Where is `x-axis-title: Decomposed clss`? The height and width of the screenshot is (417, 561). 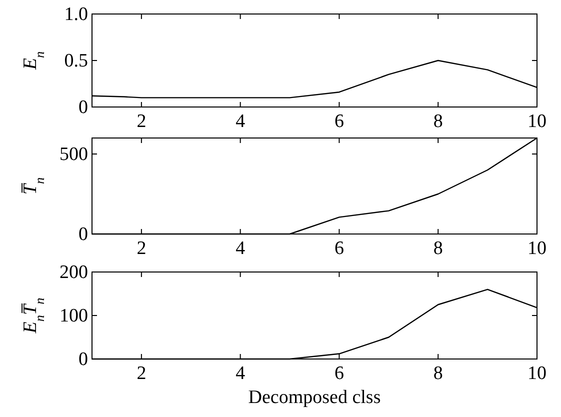 x-axis-title: Decomposed clss is located at coordinates (314, 397).